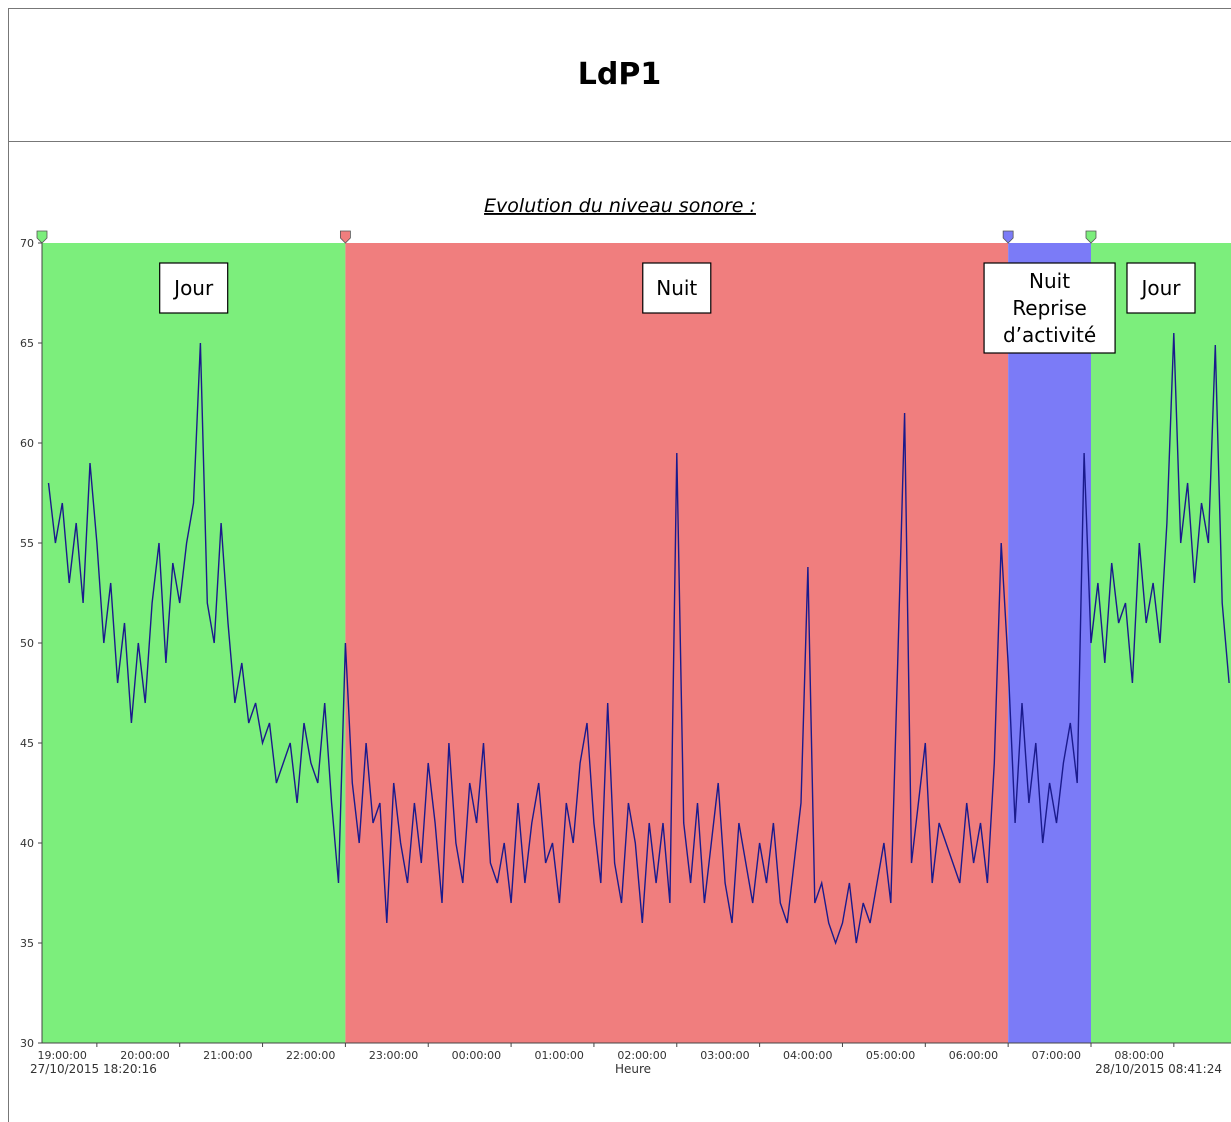 Image resolution: width=1231 pixels, height=1122 pixels. What do you see at coordinates (27, 543) in the screenshot?
I see `y-tick-label: 55` at bounding box center [27, 543].